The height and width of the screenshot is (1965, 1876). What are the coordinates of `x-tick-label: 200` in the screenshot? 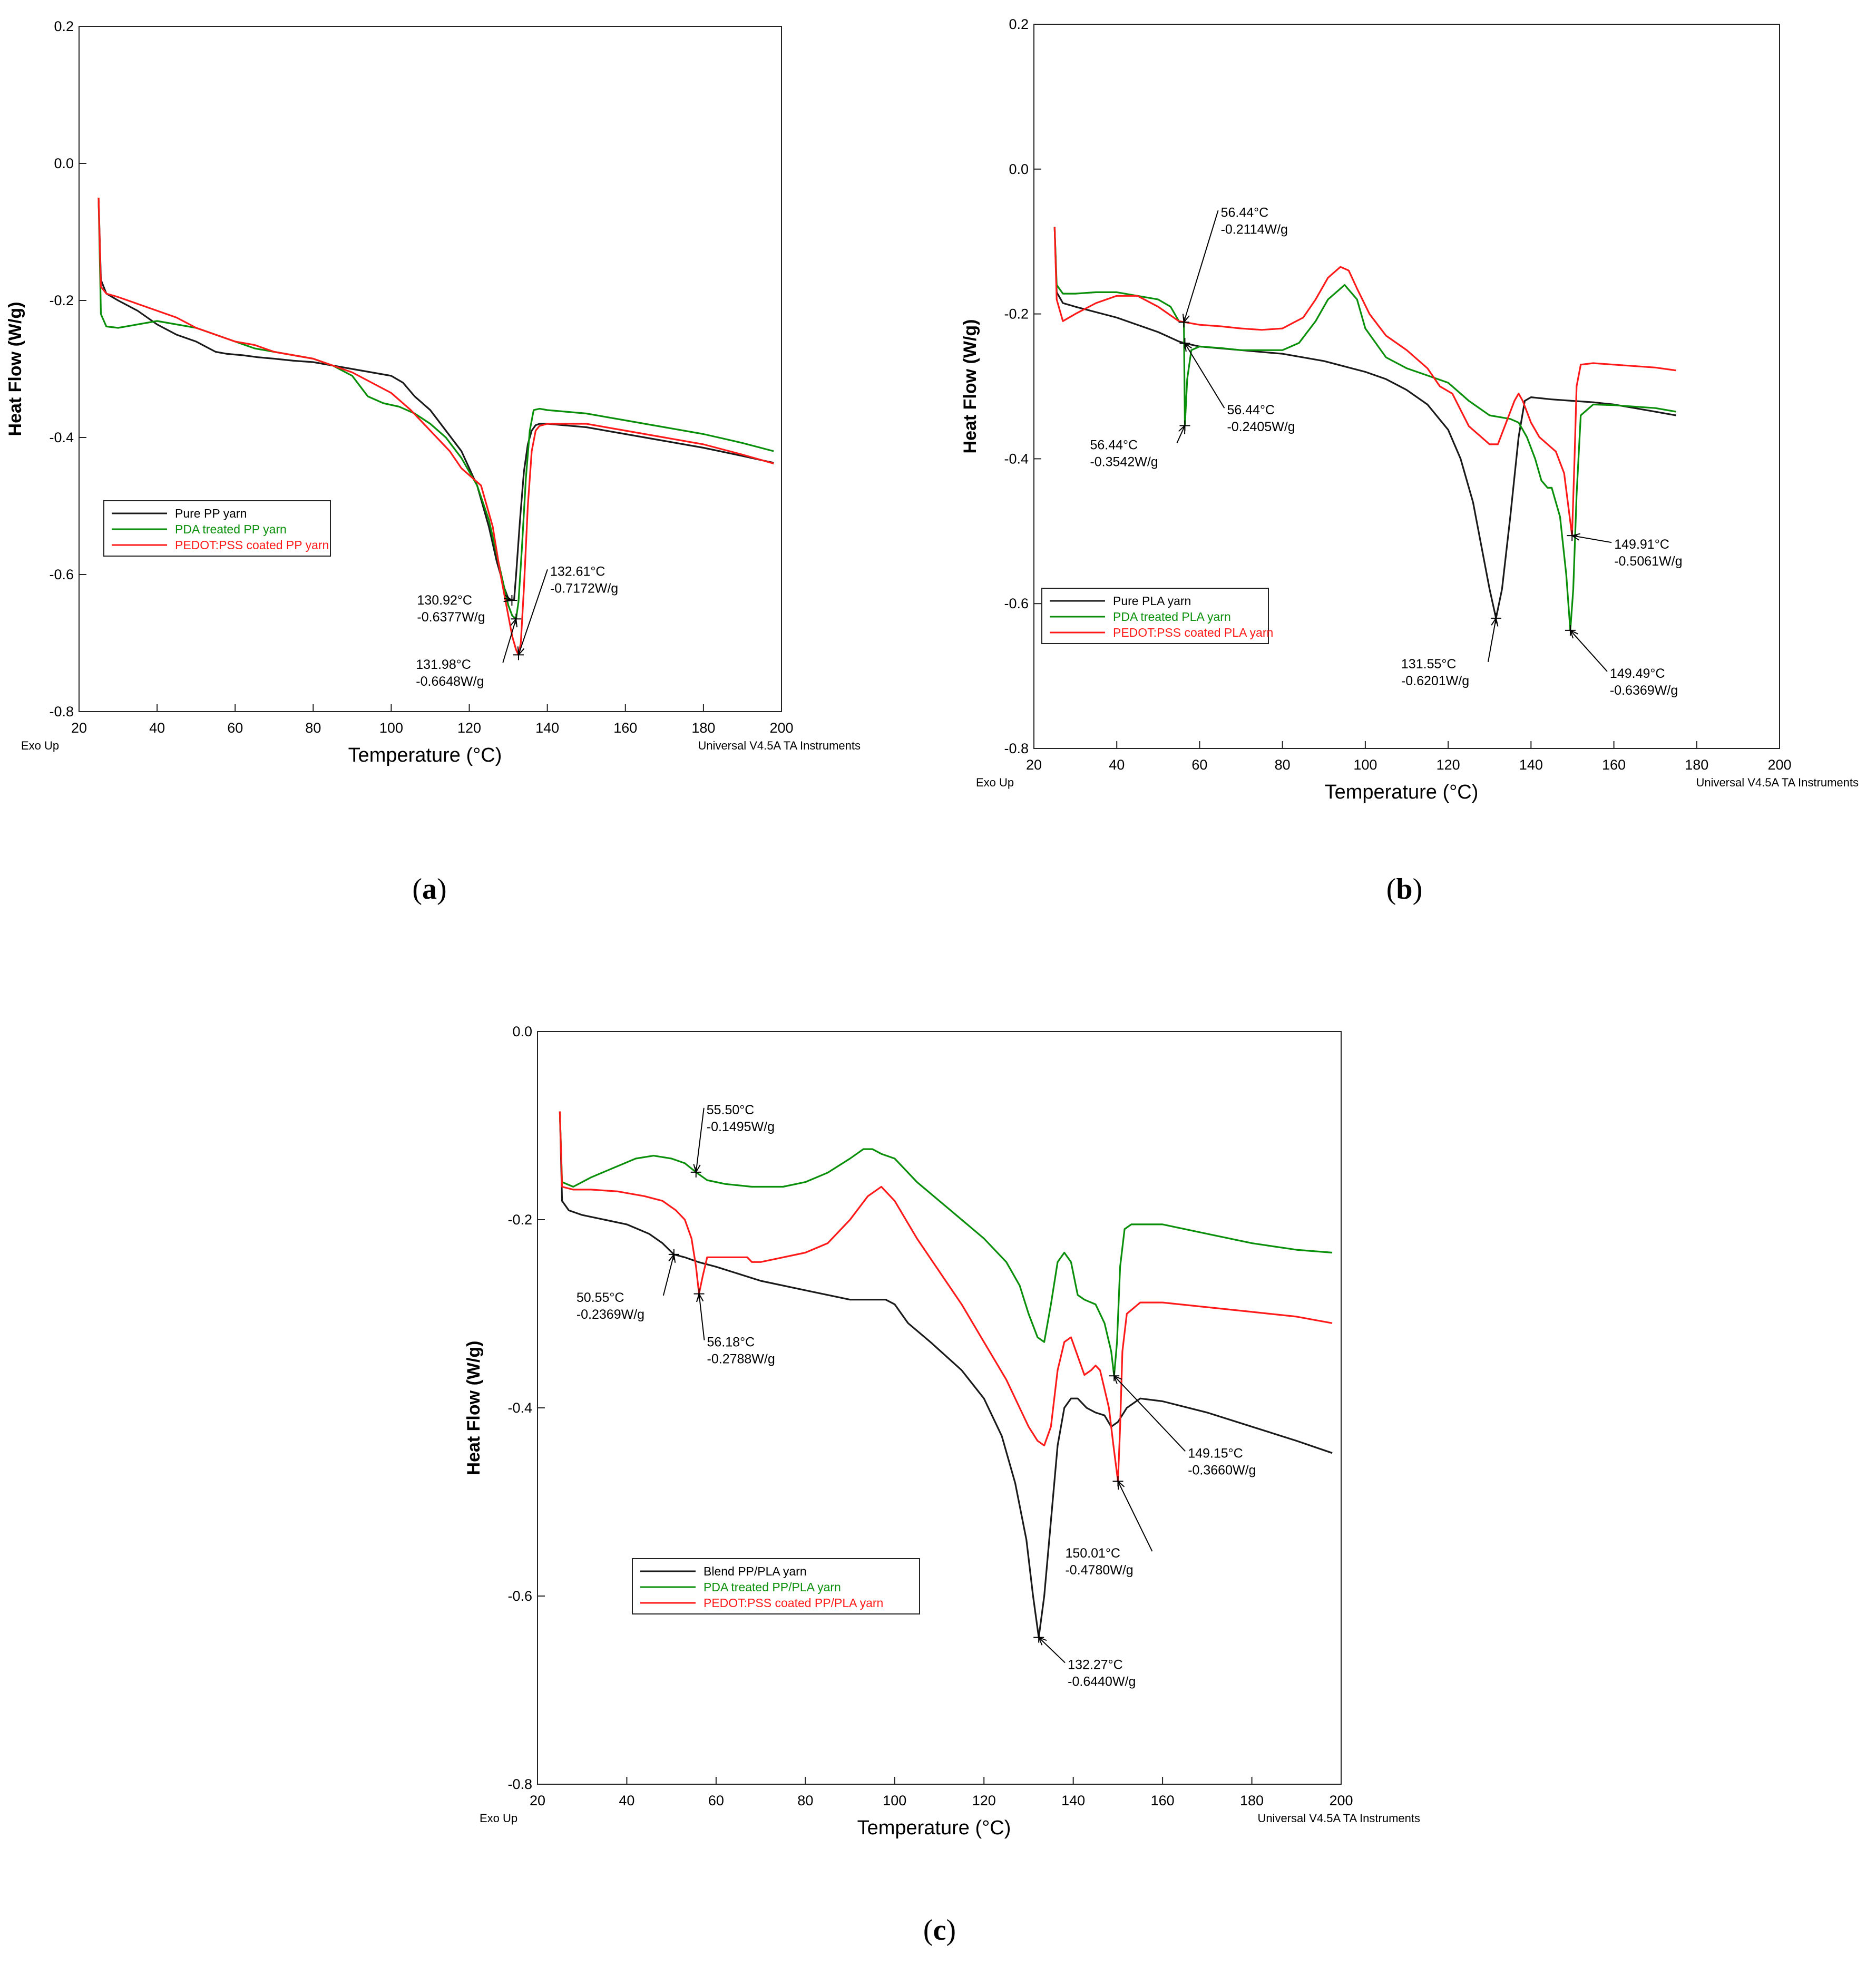 It's located at (781, 728).